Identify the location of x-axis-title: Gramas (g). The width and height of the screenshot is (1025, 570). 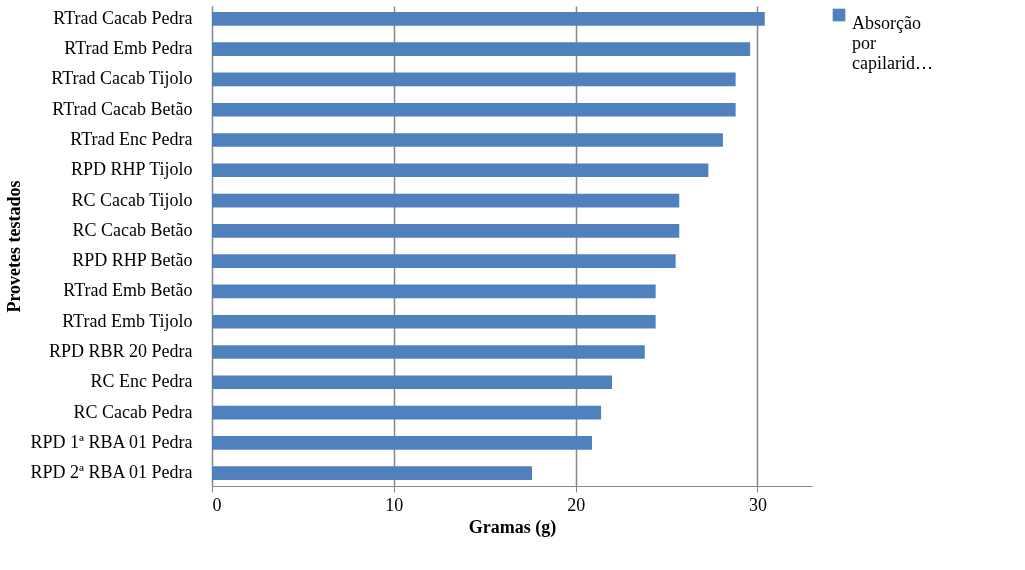
(512, 527).